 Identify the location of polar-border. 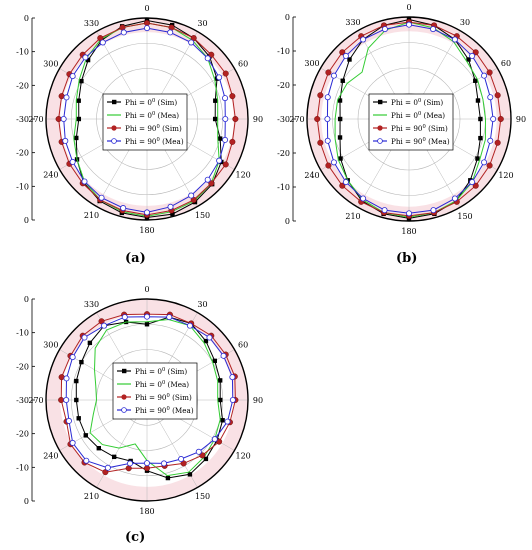
(409, 119).